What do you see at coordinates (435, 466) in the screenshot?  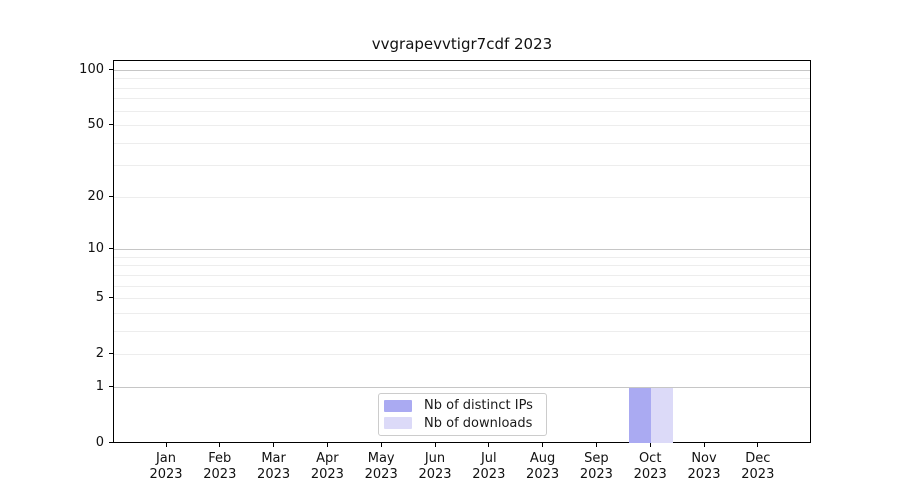 I see `x-tick-label-jun-2023: Jun 2023` at bounding box center [435, 466].